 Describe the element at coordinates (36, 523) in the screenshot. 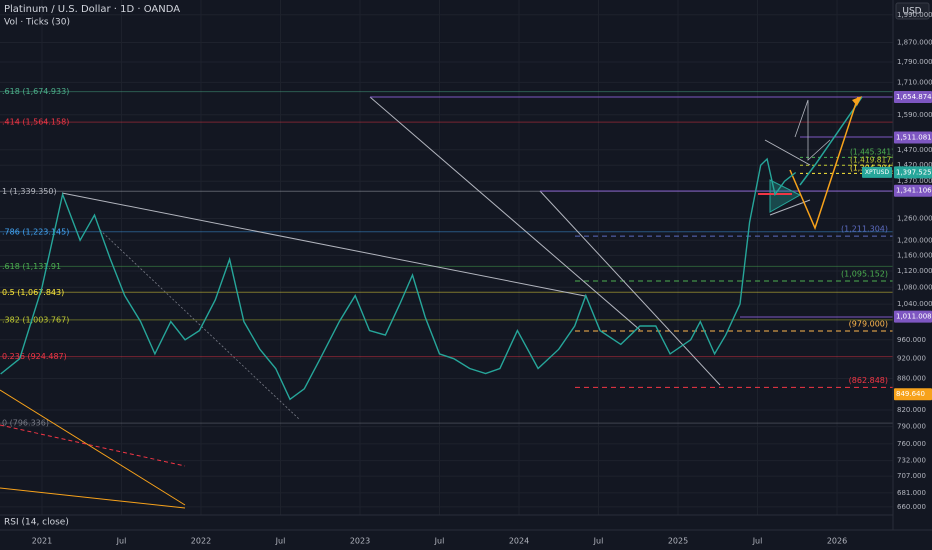

I see `rsi-label: RSI (14, close)` at that location.